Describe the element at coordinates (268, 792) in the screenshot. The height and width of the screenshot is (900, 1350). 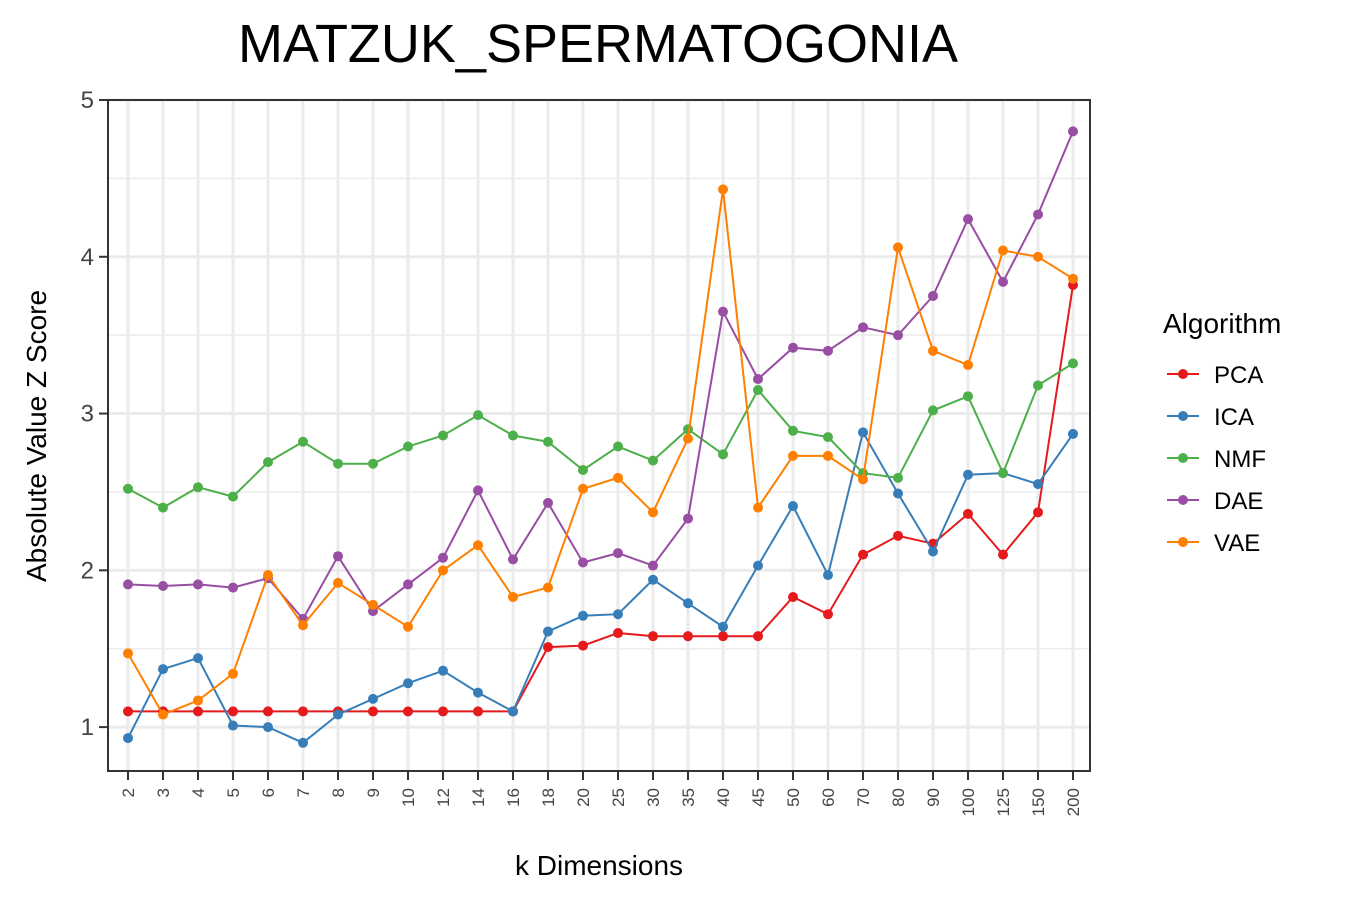
I see `x-tick-label: 6` at that location.